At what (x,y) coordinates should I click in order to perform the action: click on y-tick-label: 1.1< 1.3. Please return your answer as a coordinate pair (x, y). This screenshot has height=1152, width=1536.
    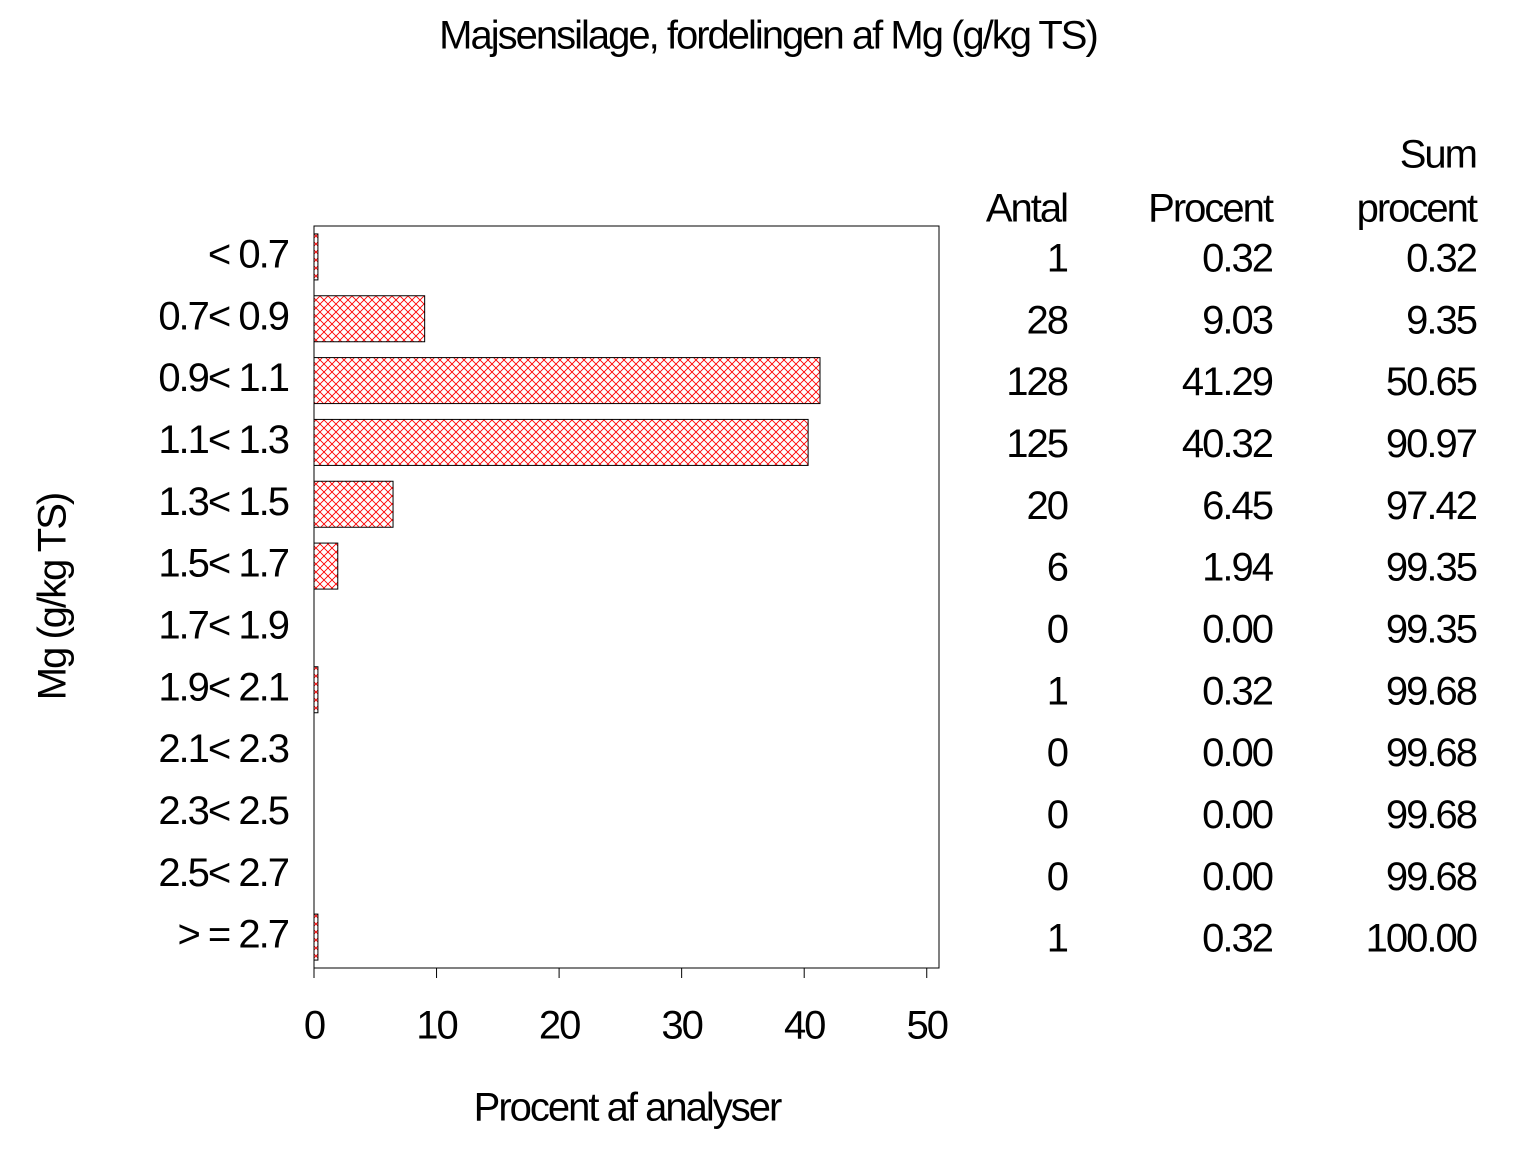
    Looking at the image, I should click on (223, 440).